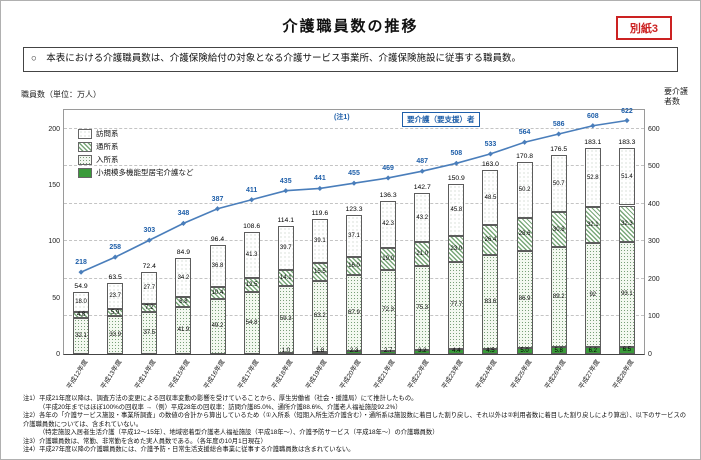 The image size is (701, 460). What do you see at coordinates (54, 129) in the screenshot?
I see `left-axis-tick-label: 200` at bounding box center [54, 129].